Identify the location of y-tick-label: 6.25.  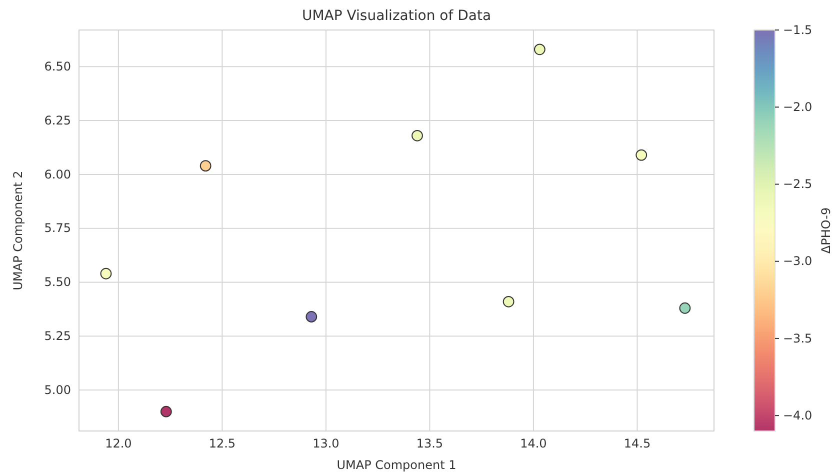
(57, 120).